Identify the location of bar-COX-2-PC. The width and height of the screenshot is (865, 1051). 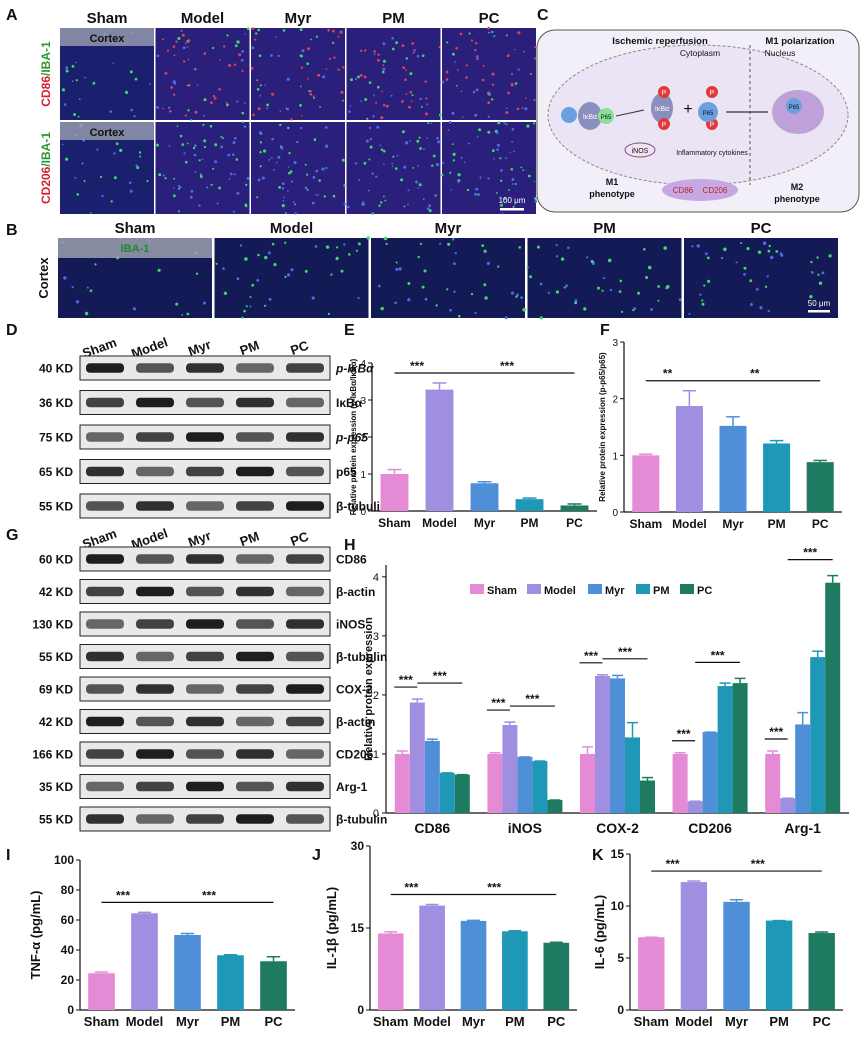
(647, 796).